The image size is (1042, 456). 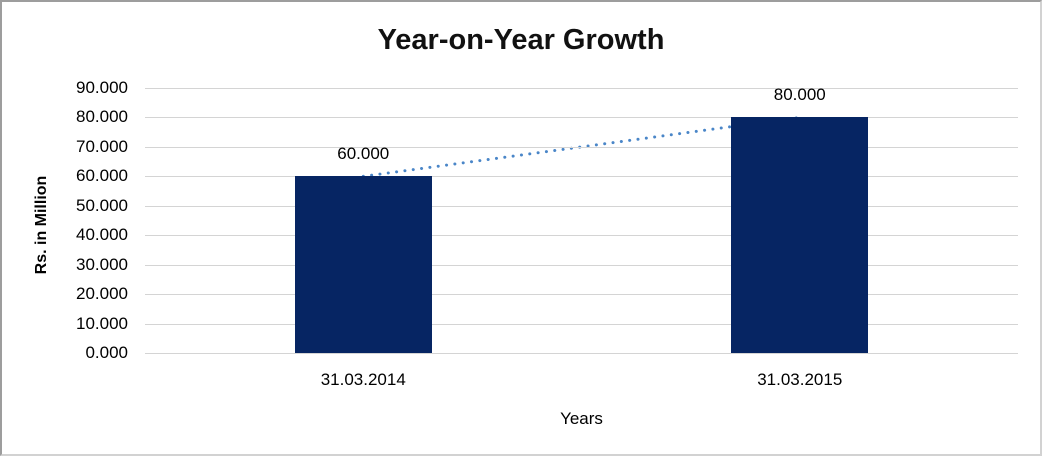 I want to click on bar-data-label: 80.000, so click(x=799, y=95).